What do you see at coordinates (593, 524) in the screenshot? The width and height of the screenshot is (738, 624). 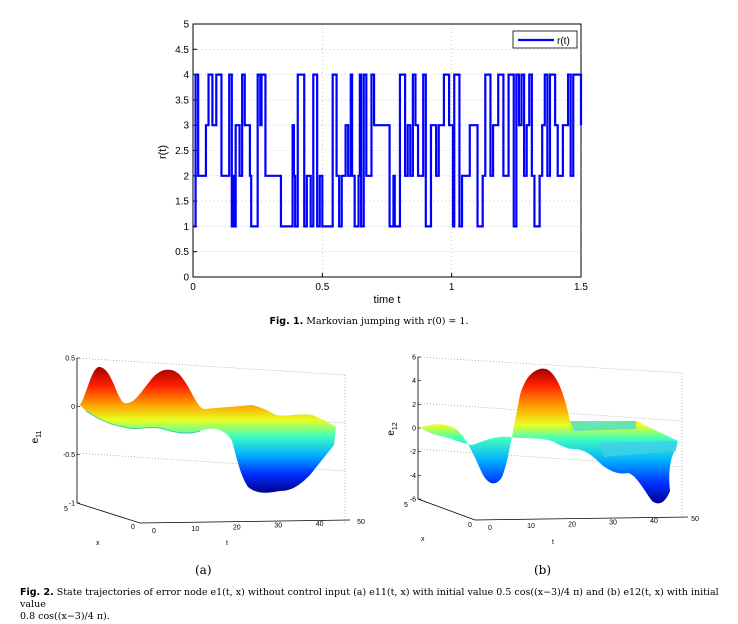 I see `fig2b-t-ticks: 0 10 20 30 40 50` at bounding box center [593, 524].